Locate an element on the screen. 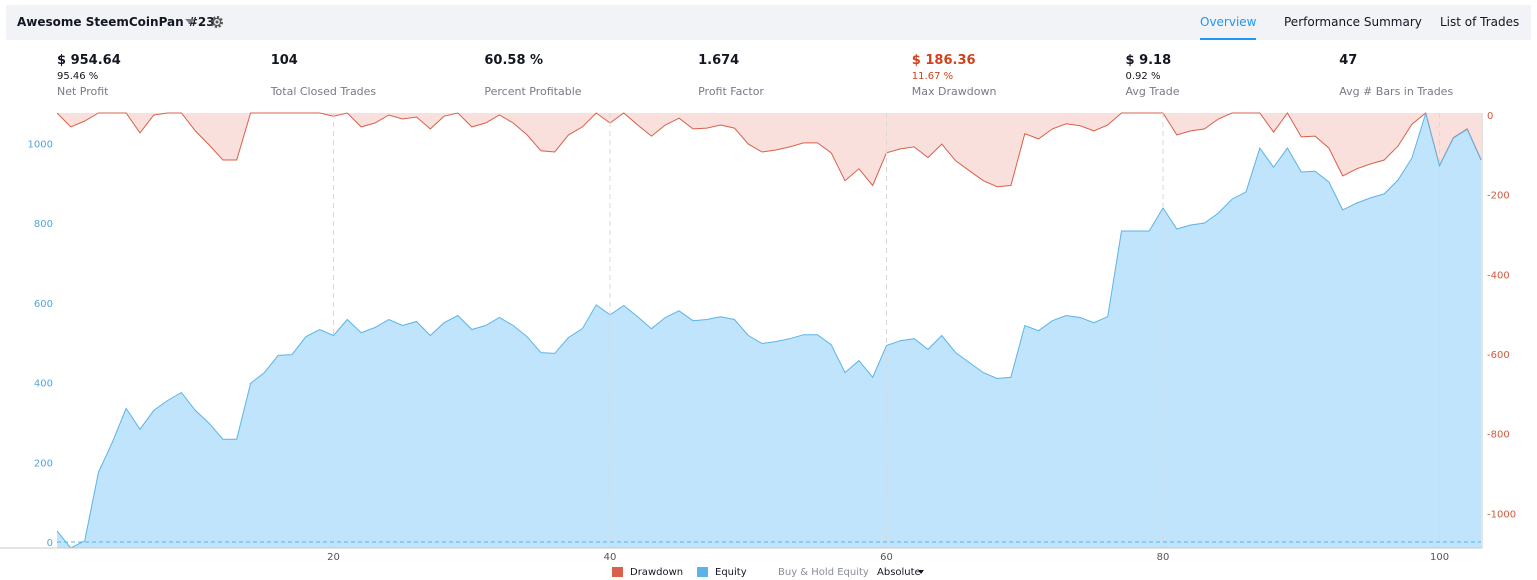 The height and width of the screenshot is (580, 1537). series-area is located at coordinates (769, 150).